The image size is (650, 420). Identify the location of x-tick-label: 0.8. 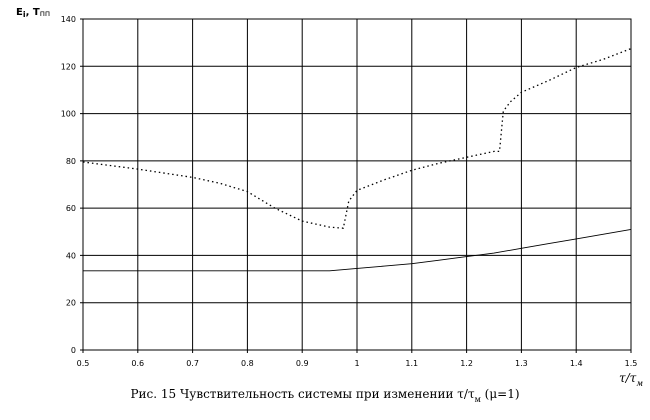
(247, 363).